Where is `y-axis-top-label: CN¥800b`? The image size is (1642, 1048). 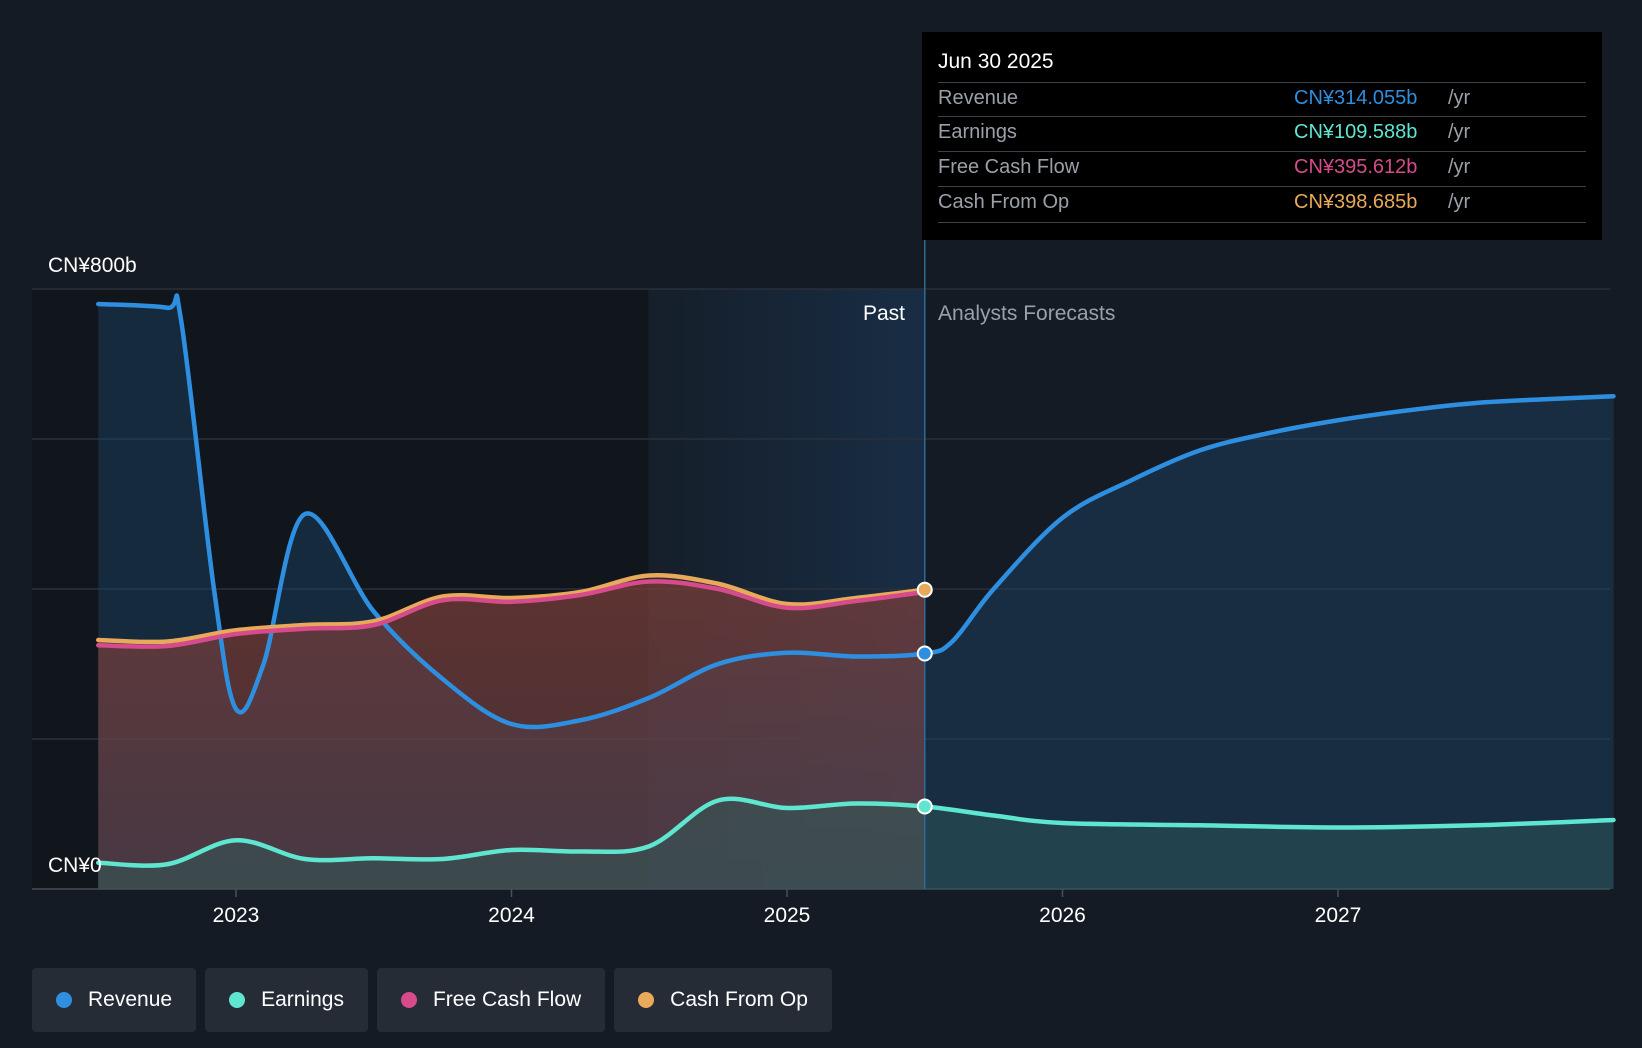 y-axis-top-label: CN¥800b is located at coordinates (92, 265).